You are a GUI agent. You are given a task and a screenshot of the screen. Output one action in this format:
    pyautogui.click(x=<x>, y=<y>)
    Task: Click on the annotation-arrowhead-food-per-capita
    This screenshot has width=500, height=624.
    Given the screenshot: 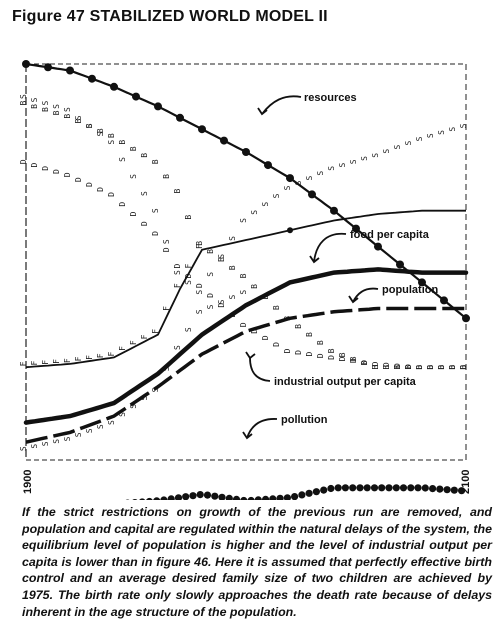 What is the action you would take?
    pyautogui.click(x=314, y=259)
    